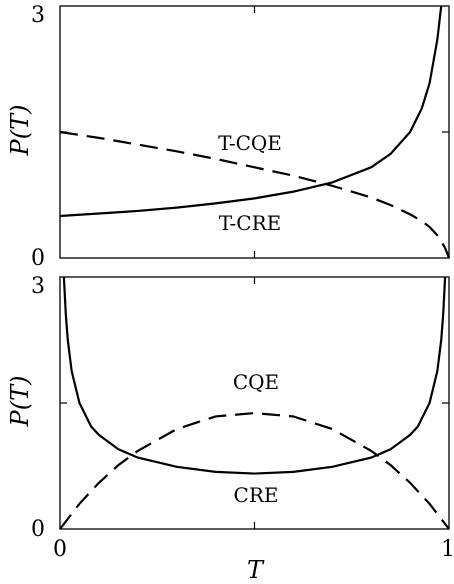 Image resolution: width=454 pixels, height=584 pixels. Describe the element at coordinates (250, 223) in the screenshot. I see `top-label-tcre: T-CRE` at that location.